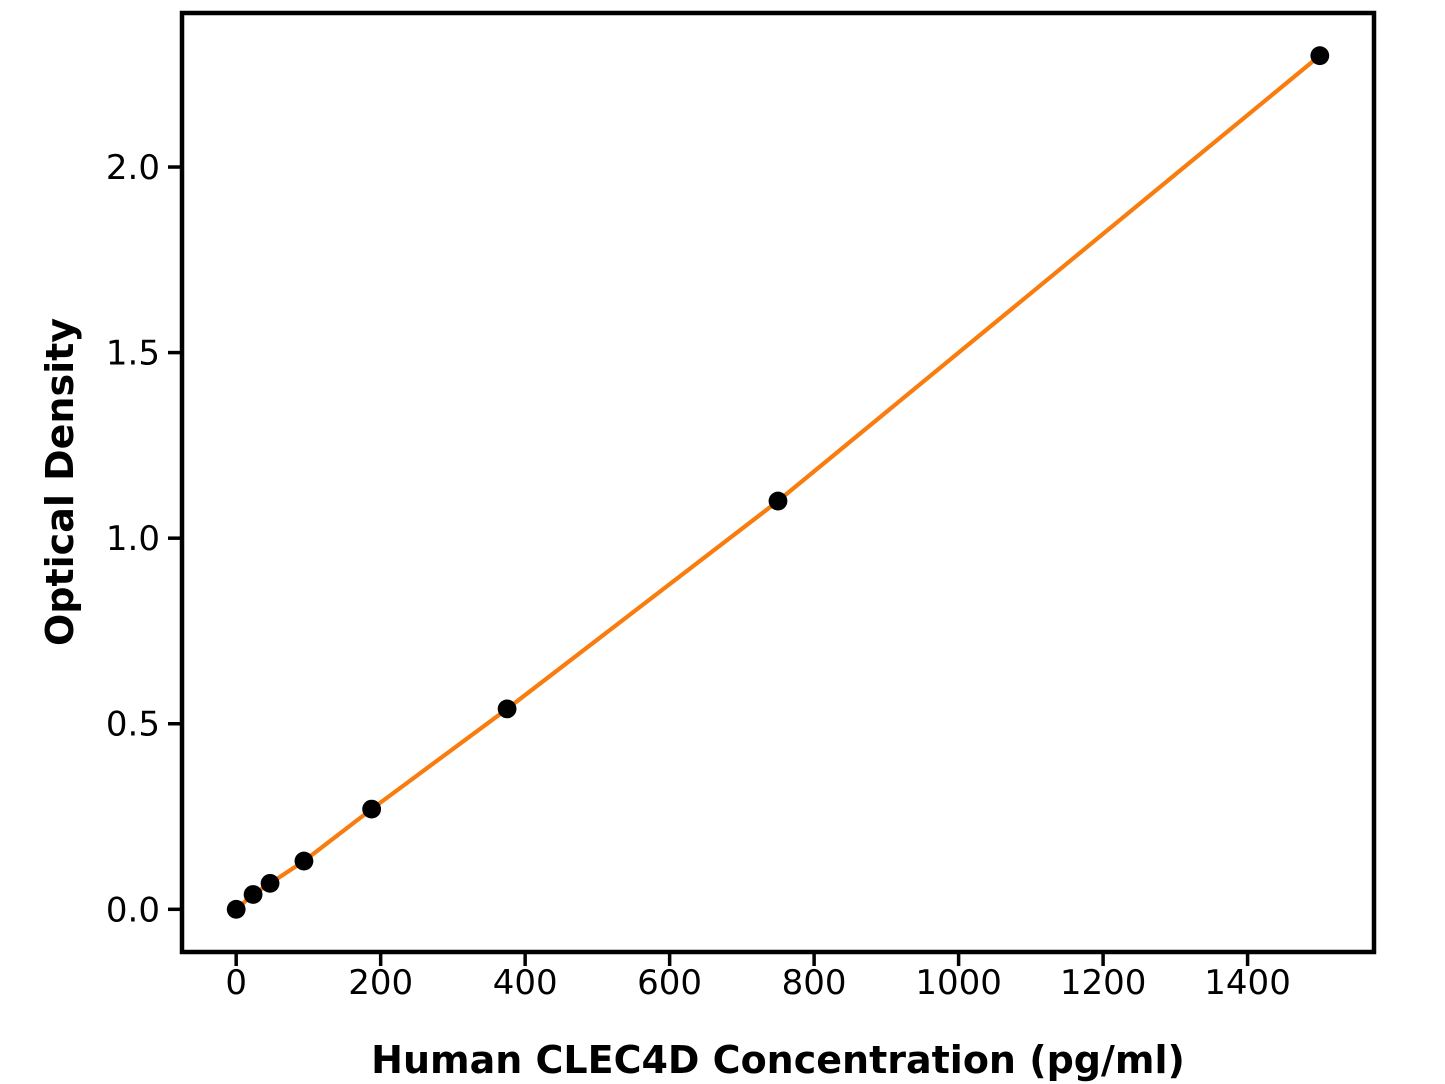 This screenshot has height=1084, width=1445. What do you see at coordinates (133, 168) in the screenshot?
I see `y-axis-tick-label: 2.0` at bounding box center [133, 168].